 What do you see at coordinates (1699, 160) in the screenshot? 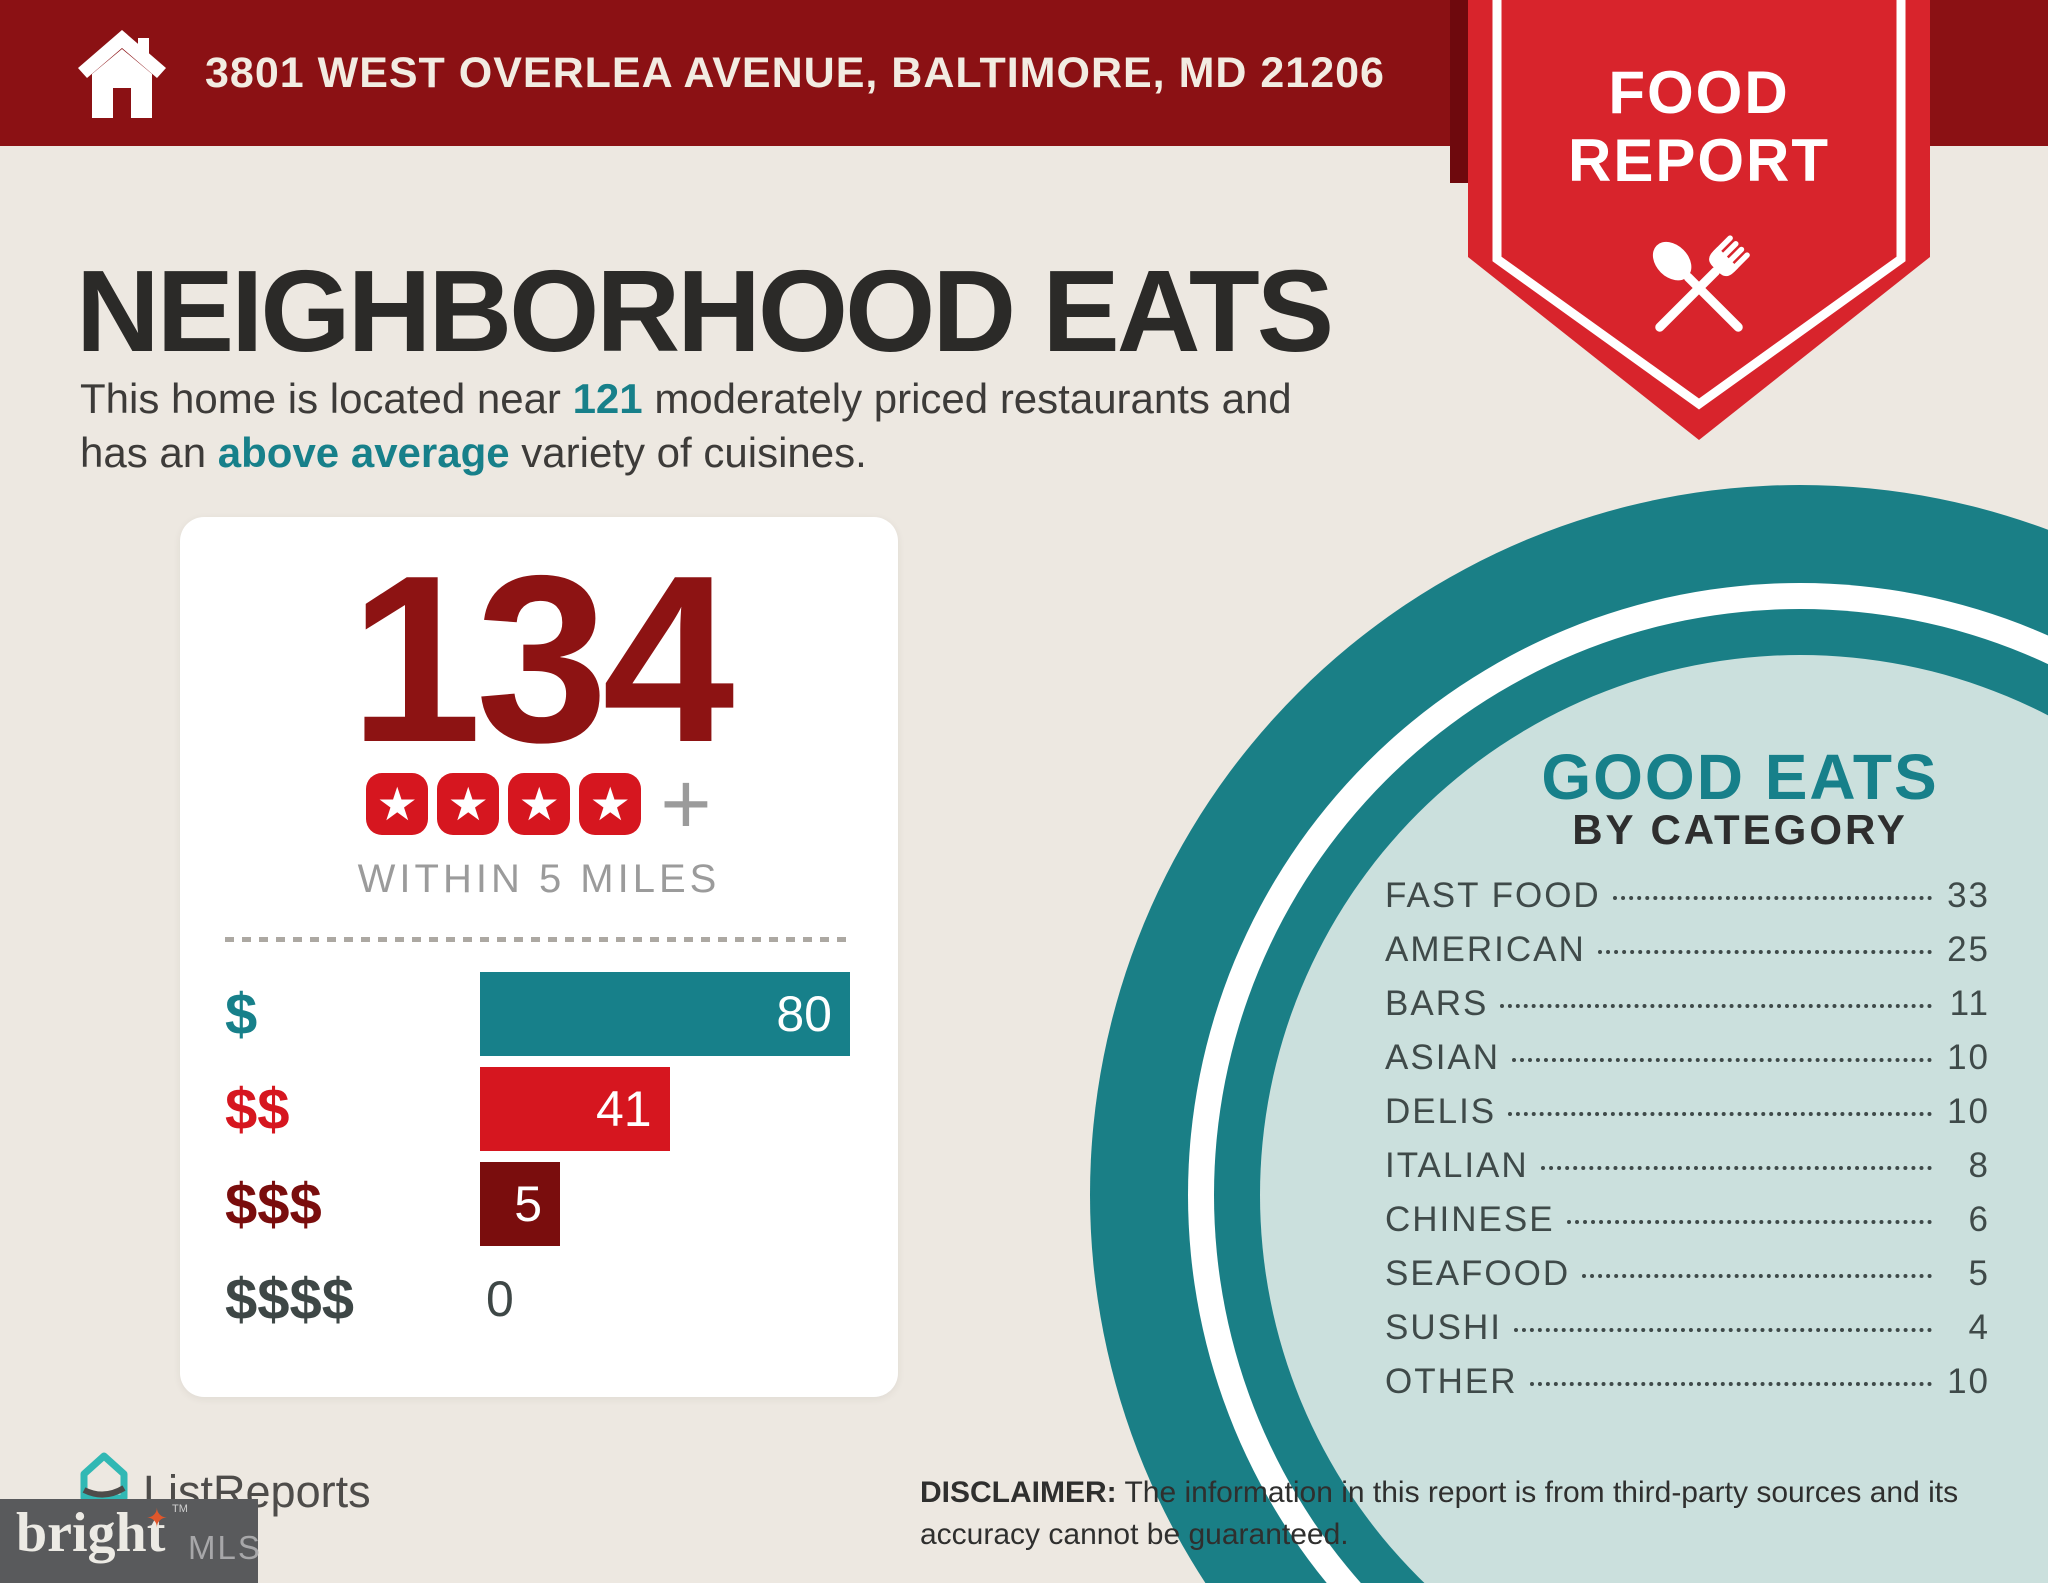
I see `ribbon-title-line2: REPORT` at bounding box center [1699, 160].